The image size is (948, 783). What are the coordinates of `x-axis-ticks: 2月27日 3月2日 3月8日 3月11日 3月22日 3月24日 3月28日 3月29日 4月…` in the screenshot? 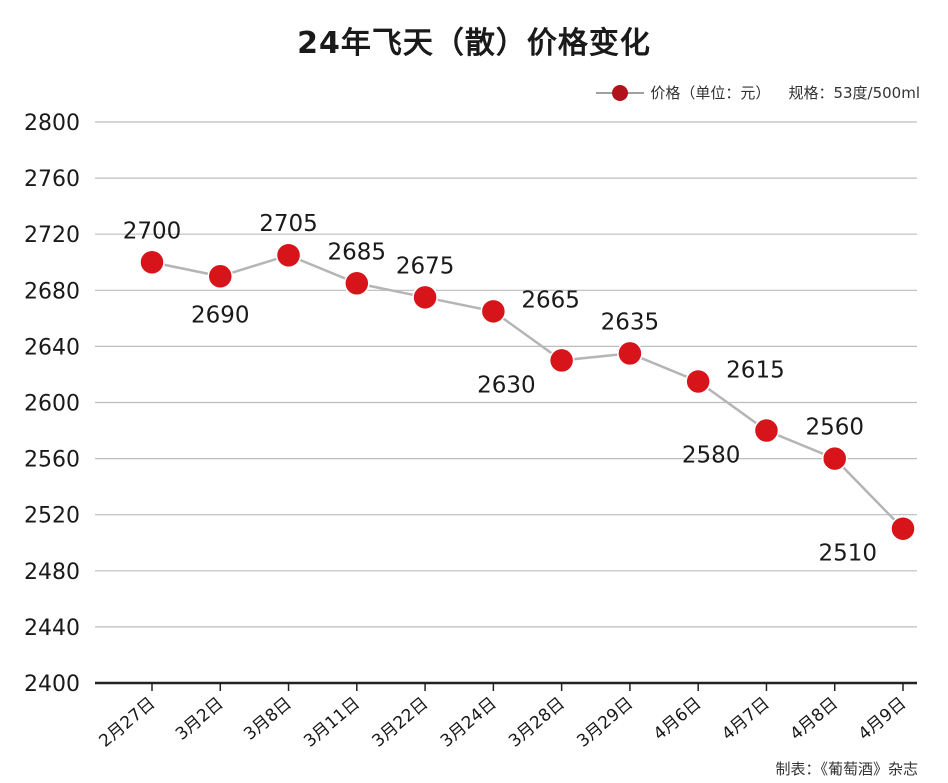 It's located at (502, 717).